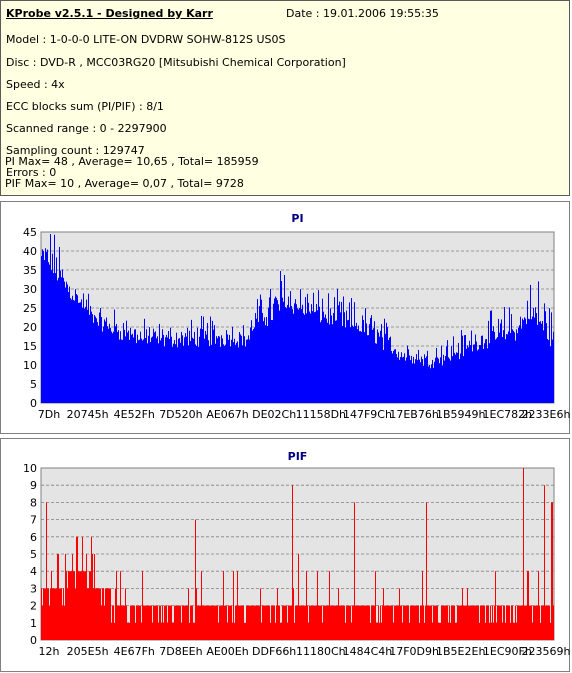  Describe the element at coordinates (368, 651) in the screenshot. I see `x-tick-label: 1484C4h` at that location.